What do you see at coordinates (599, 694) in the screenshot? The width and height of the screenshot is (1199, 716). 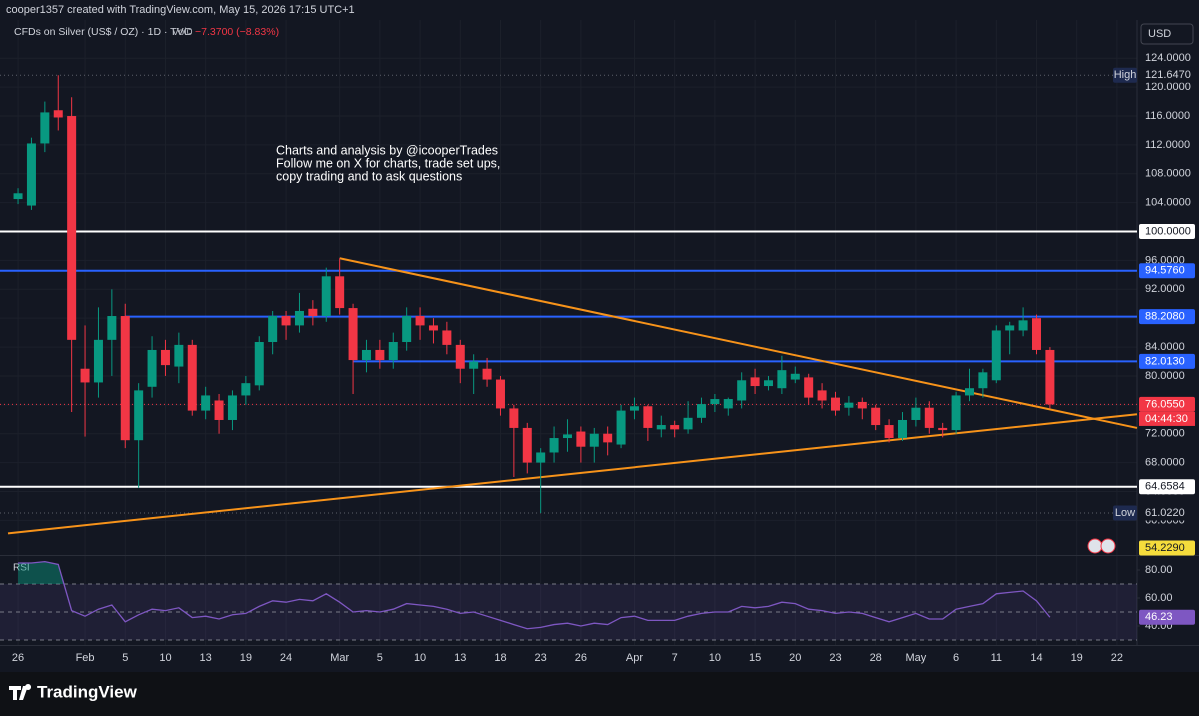 I see `footer-bar` at bounding box center [599, 694].